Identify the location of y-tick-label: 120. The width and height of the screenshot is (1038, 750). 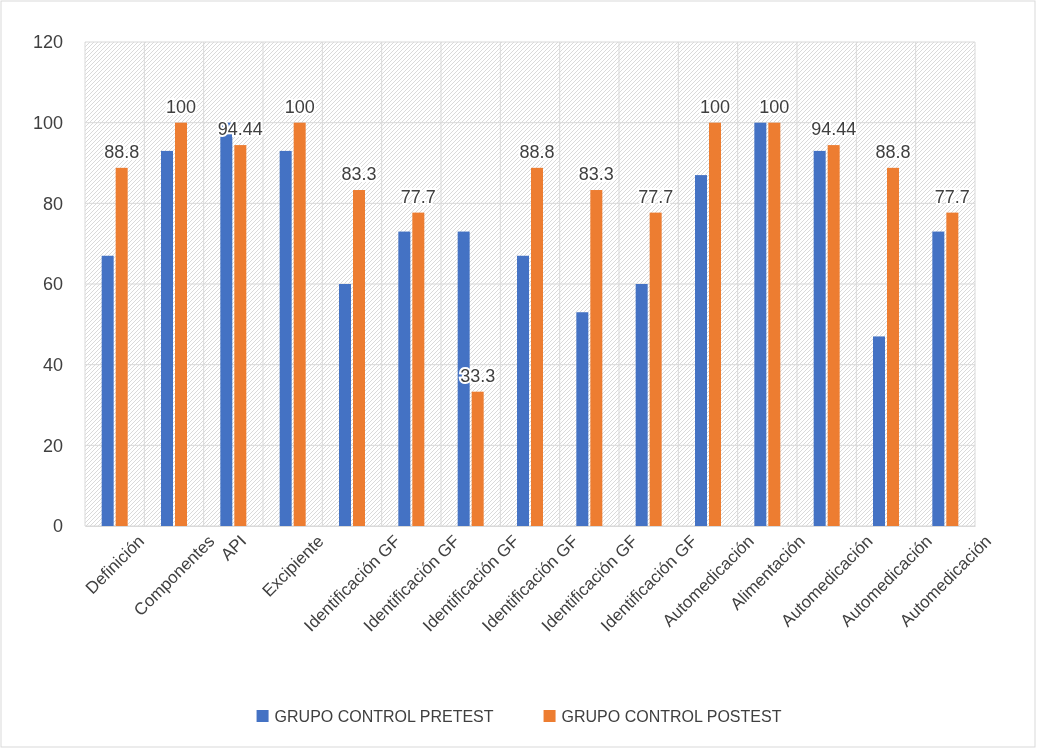
(47, 42).